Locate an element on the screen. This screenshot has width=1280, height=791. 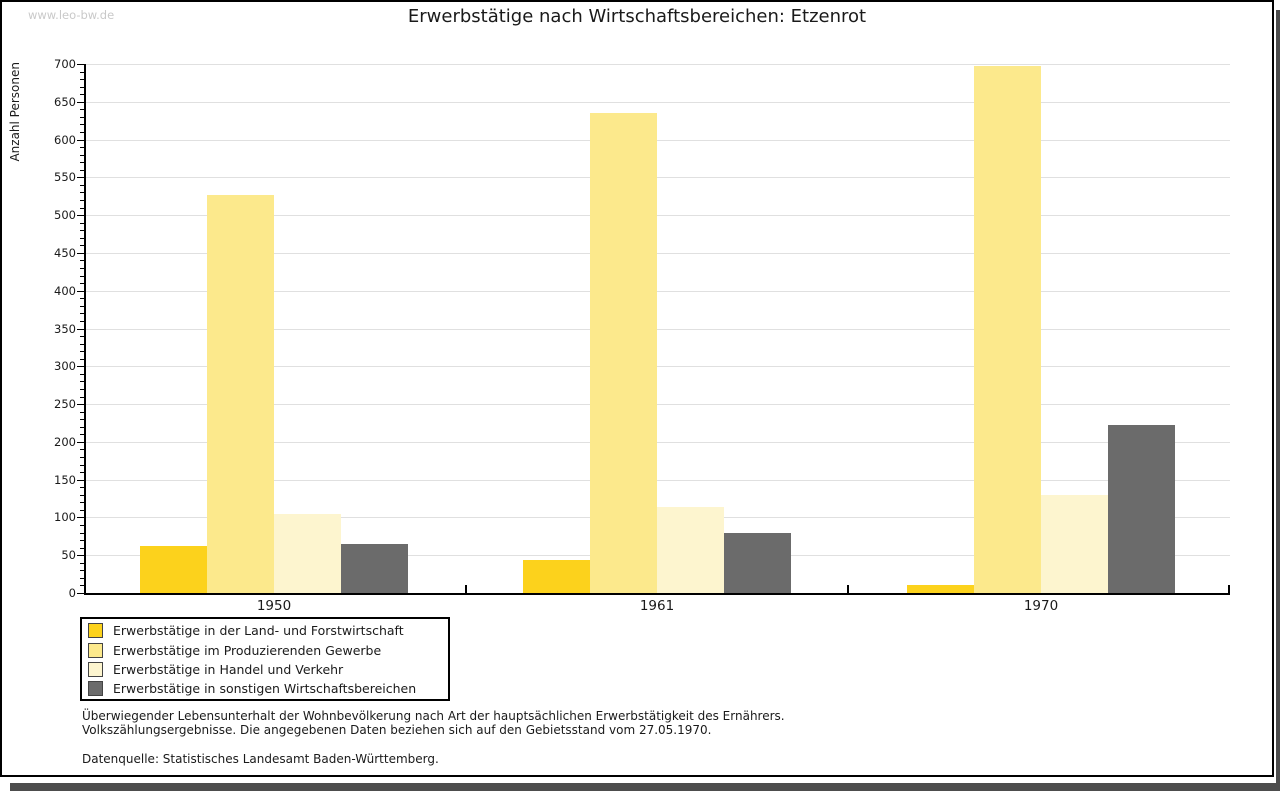
x-category-label-1961: 1961 is located at coordinates (657, 606).